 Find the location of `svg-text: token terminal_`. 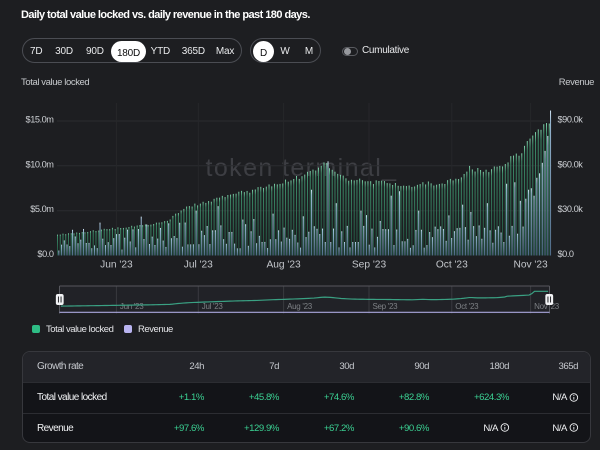

svg-text: token terminal_ is located at coordinates (302, 168).